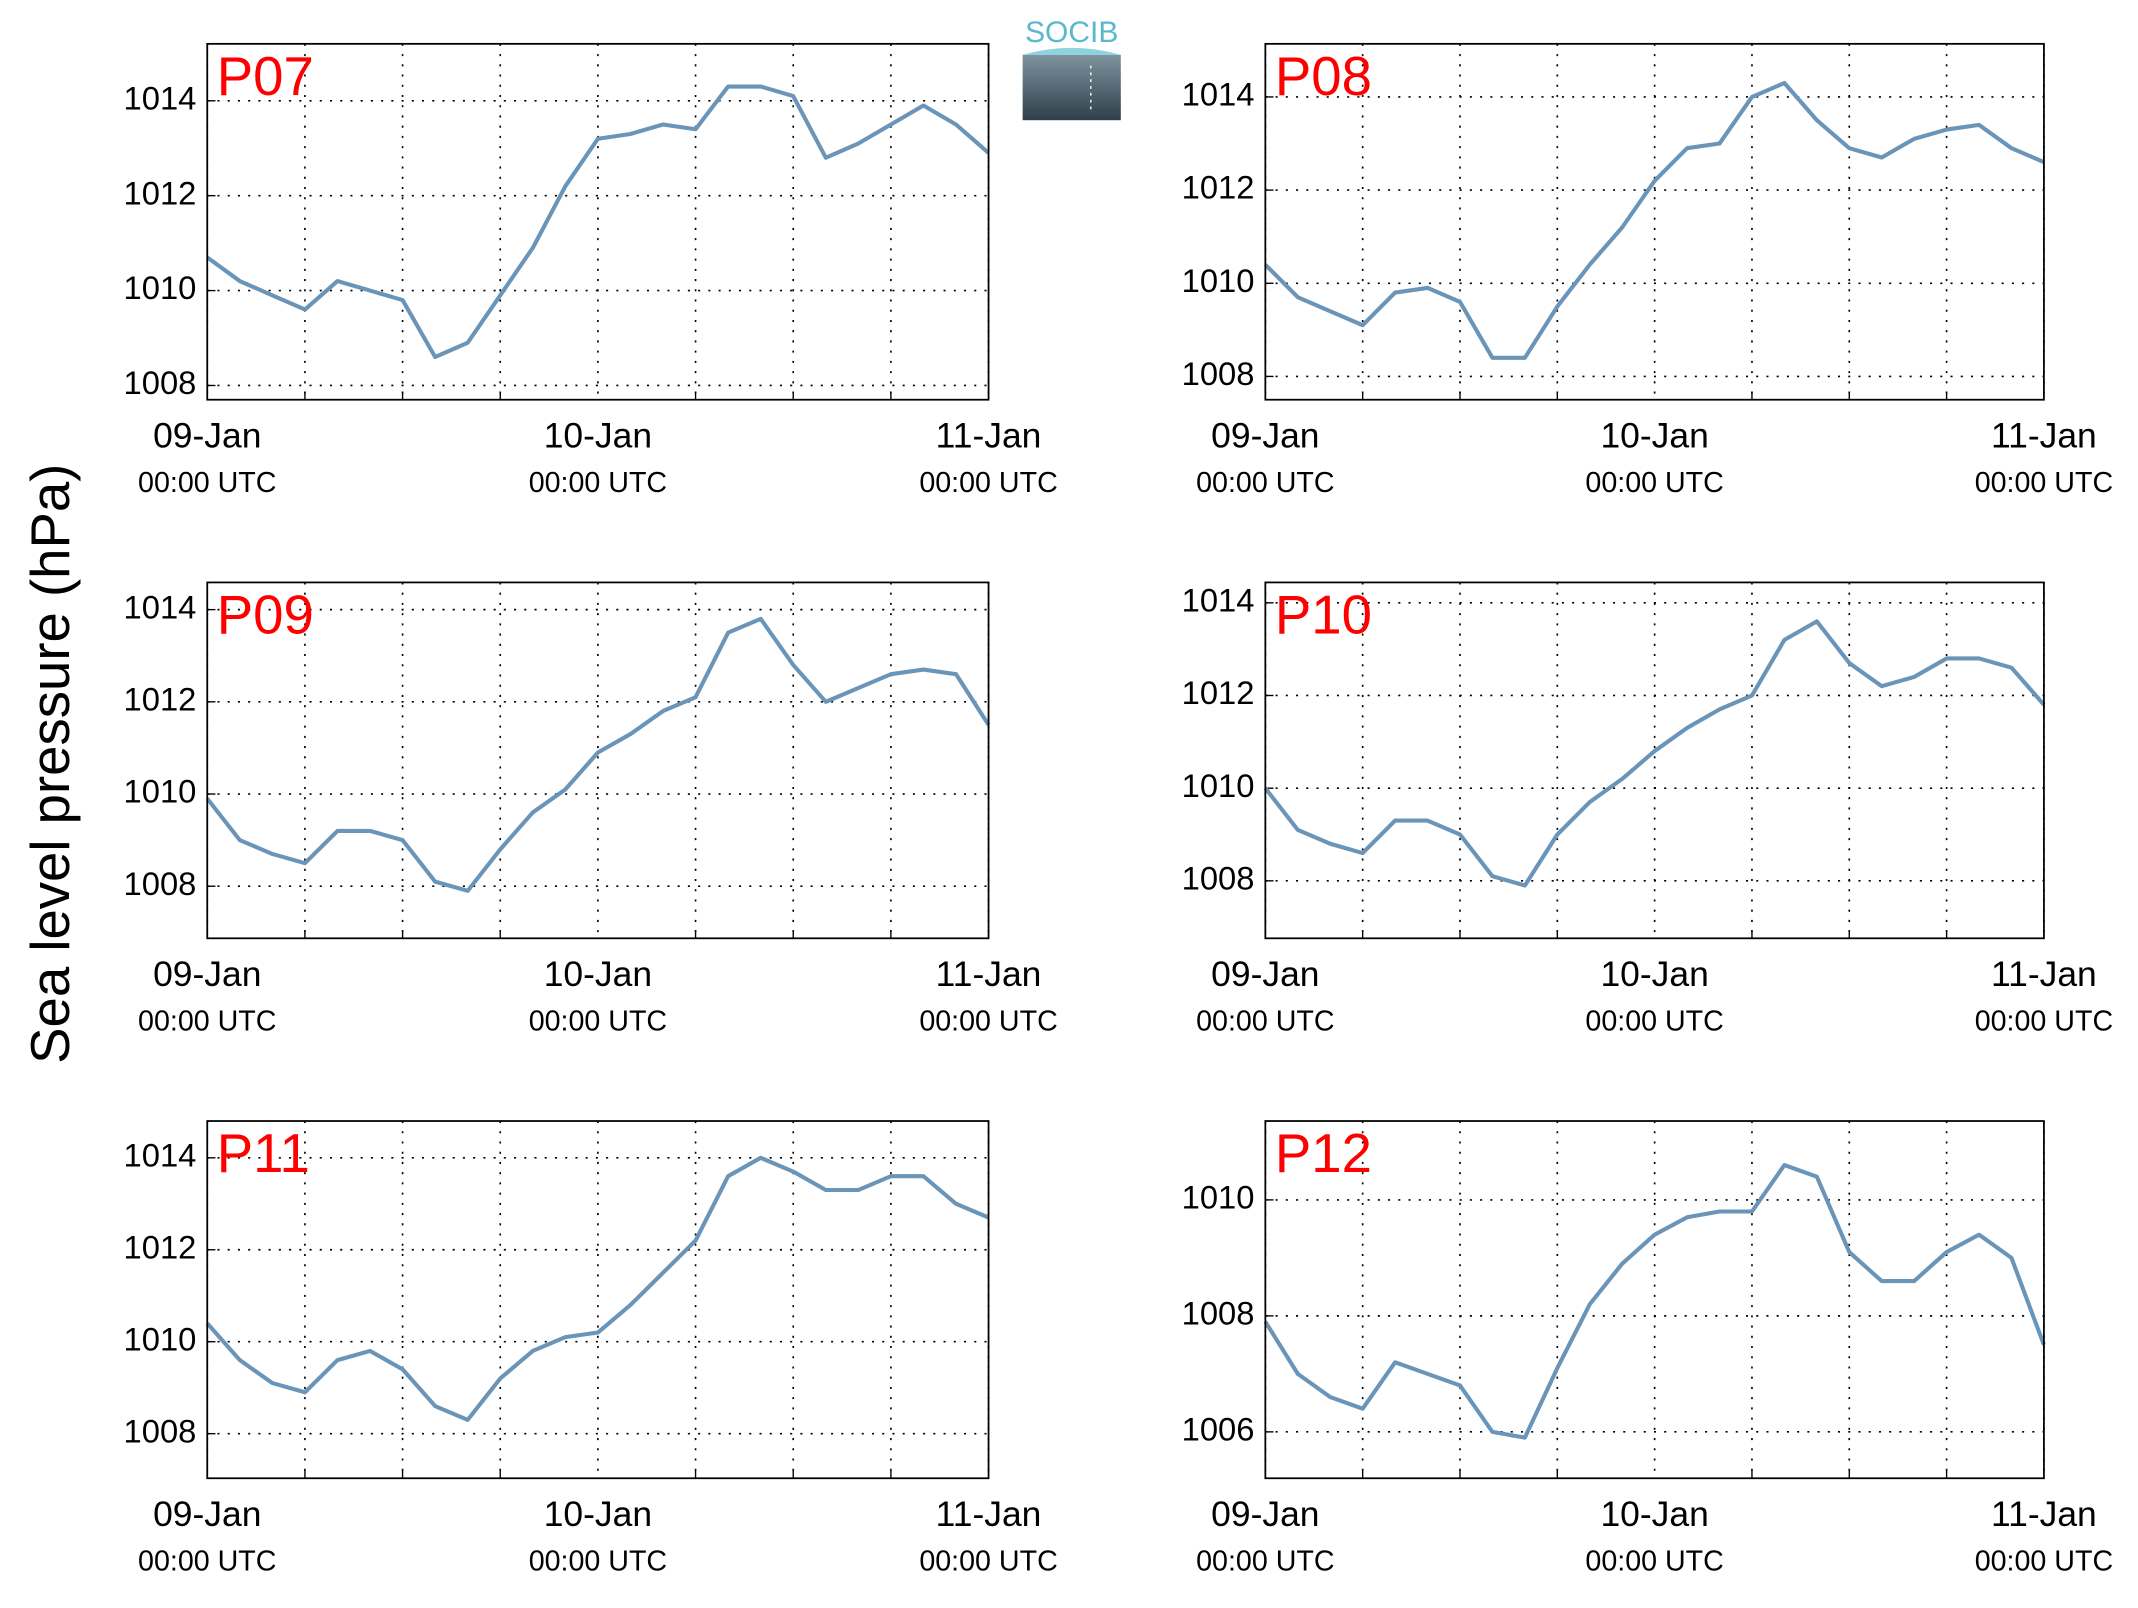  Describe the element at coordinates (1323, 1153) in the screenshot. I see `panel-title: P12` at that location.